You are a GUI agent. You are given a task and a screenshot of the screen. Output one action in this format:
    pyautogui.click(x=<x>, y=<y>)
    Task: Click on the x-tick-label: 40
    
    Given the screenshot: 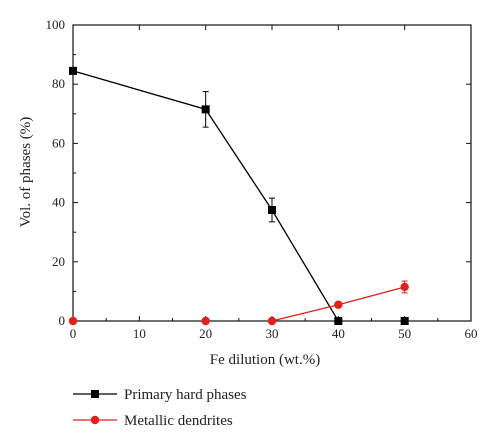 What is the action you would take?
    pyautogui.click(x=338, y=333)
    